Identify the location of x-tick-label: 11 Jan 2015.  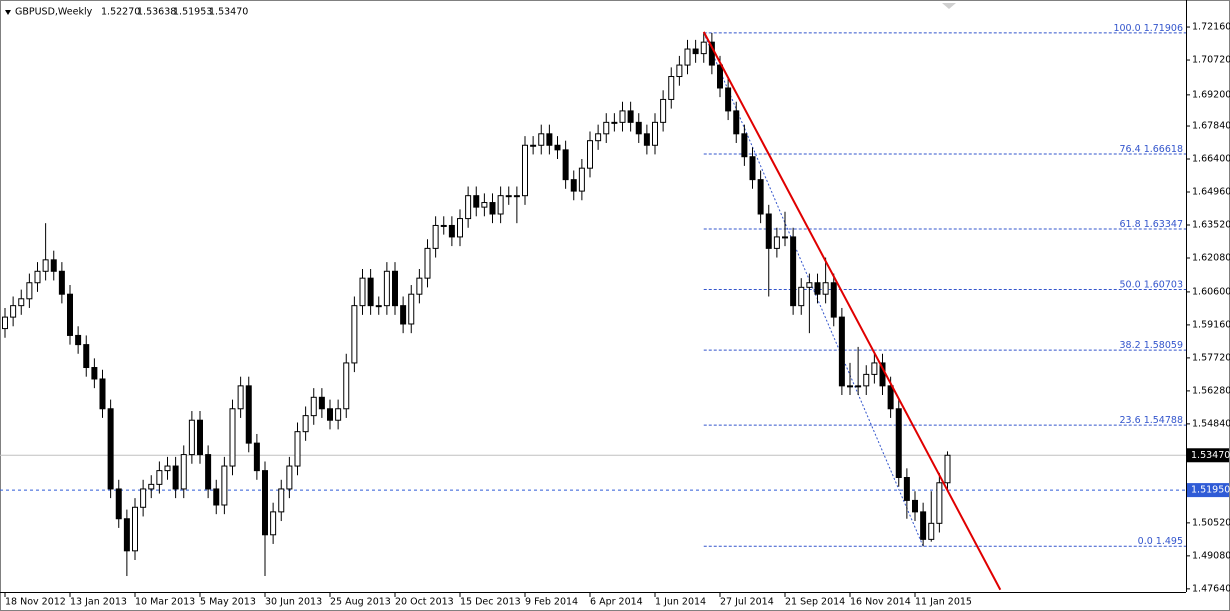
(943, 602).